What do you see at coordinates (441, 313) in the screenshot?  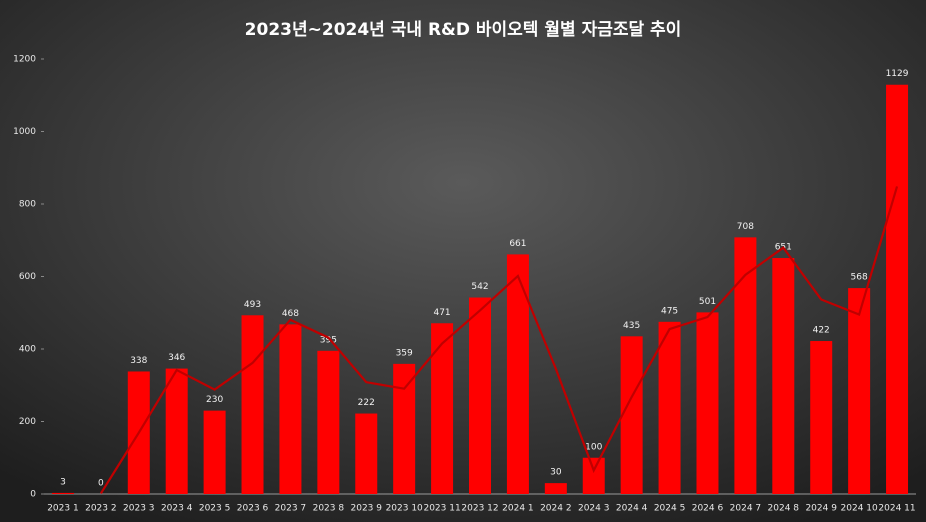 I see `data-label: 471` at bounding box center [441, 313].